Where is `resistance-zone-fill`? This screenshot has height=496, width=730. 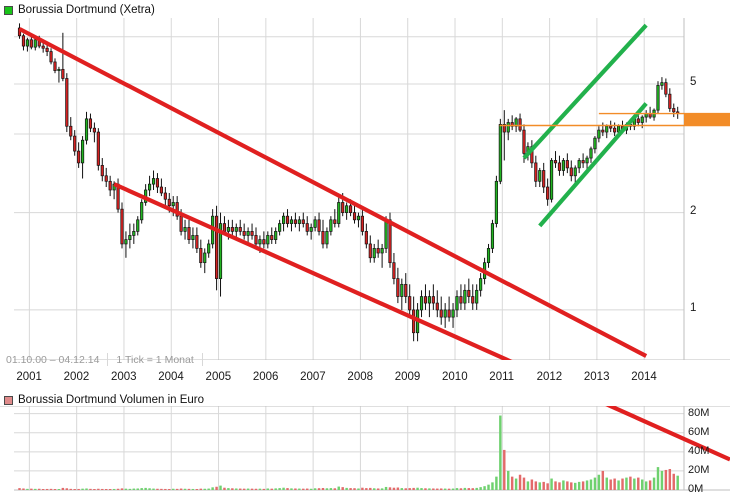
resistance-zone-fill is located at coordinates (707, 119).